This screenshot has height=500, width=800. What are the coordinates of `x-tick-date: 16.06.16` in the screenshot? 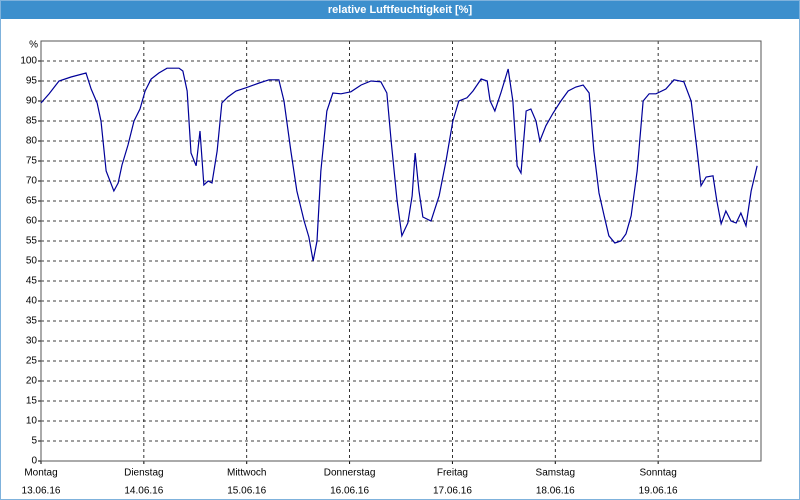 It's located at (349, 491).